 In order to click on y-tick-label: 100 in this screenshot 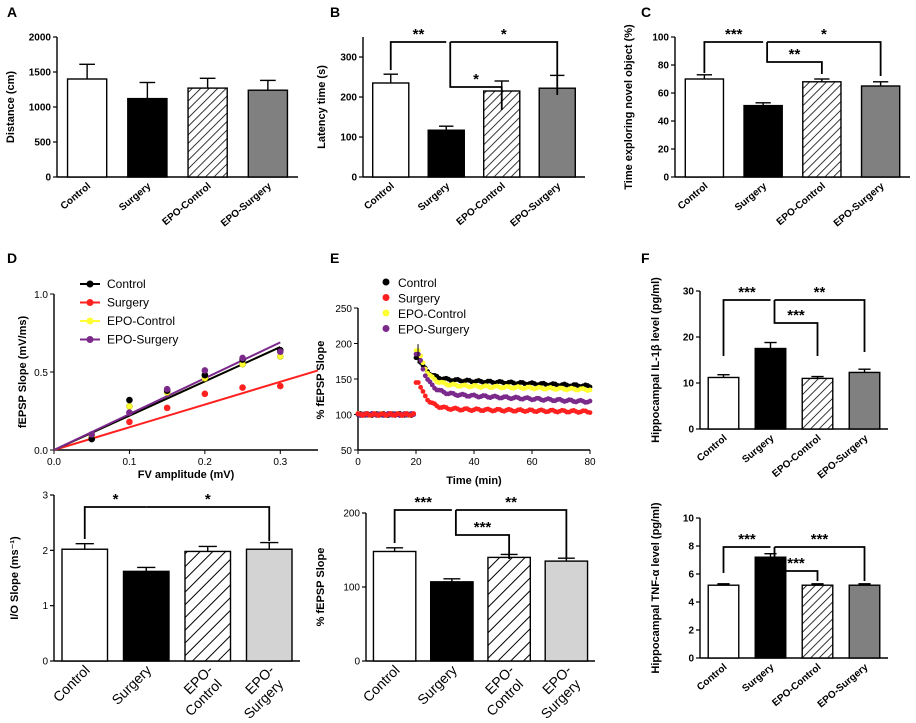, I will do `click(343, 416)`.